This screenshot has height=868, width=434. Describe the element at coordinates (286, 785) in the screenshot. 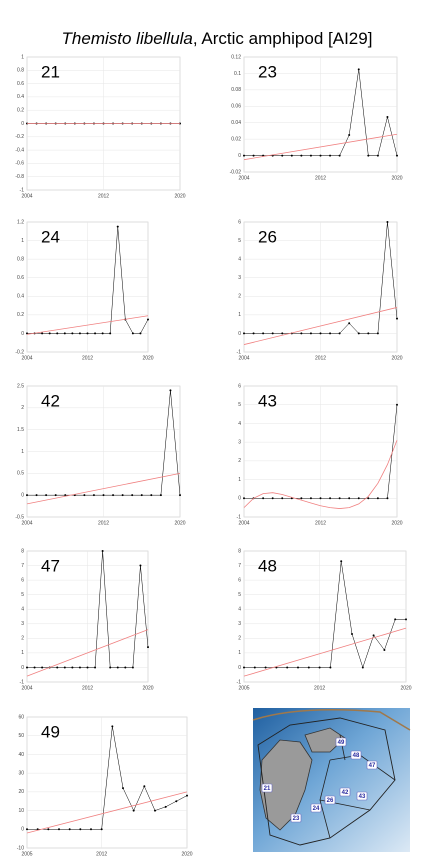

I see `map-land` at that location.